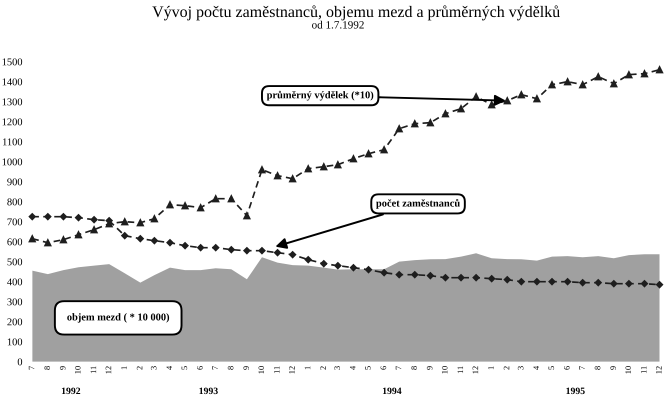  Describe the element at coordinates (14, 302) in the screenshot. I see `y-tick-label: 300` at that location.